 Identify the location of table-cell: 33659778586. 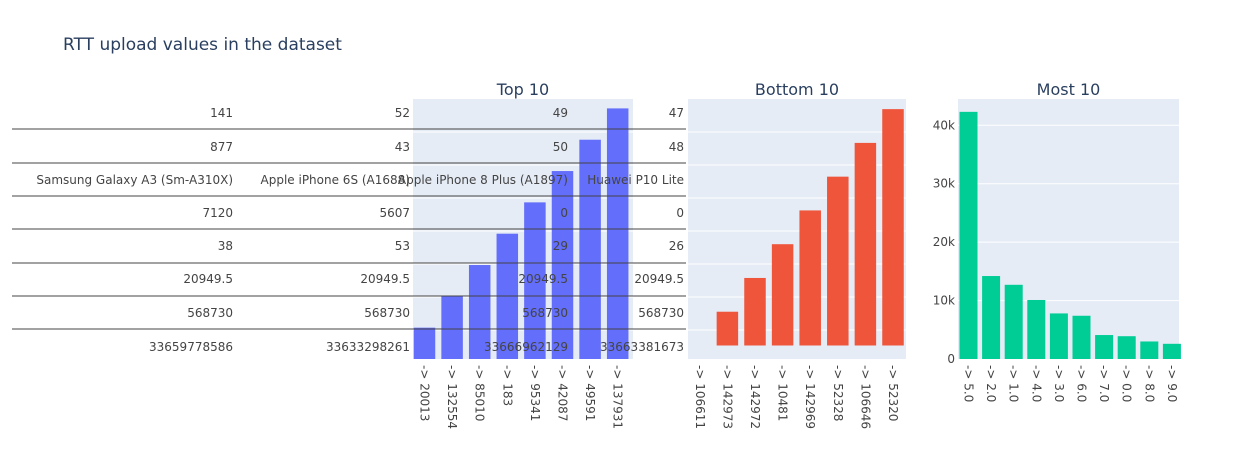
(191, 347).